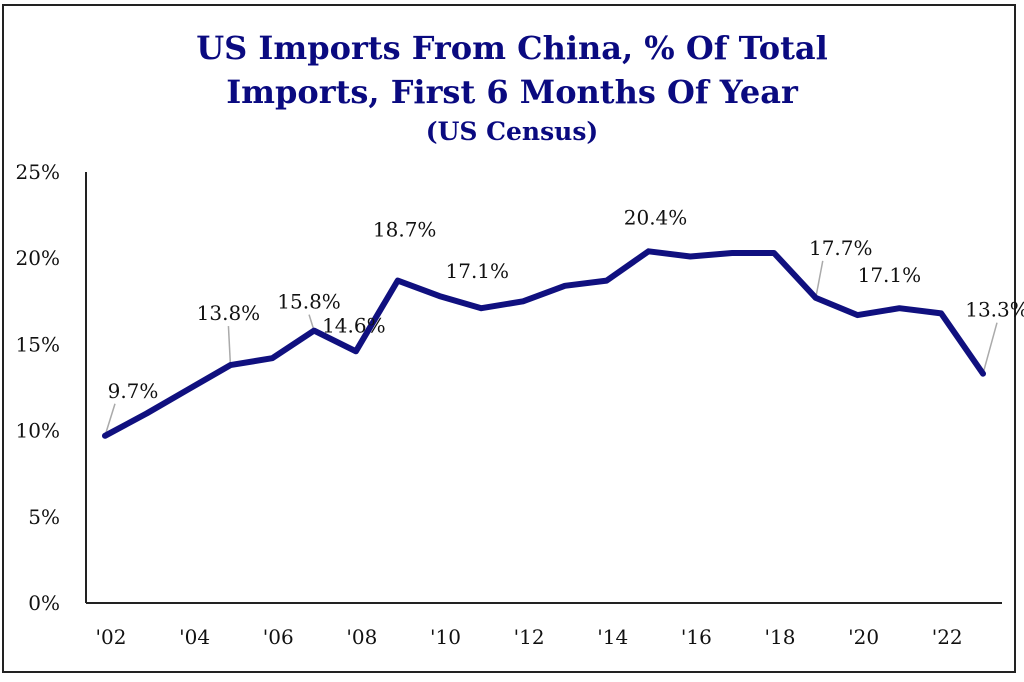 This screenshot has height=682, width=1024. I want to click on y-tick-label: 15%, so click(38, 344).